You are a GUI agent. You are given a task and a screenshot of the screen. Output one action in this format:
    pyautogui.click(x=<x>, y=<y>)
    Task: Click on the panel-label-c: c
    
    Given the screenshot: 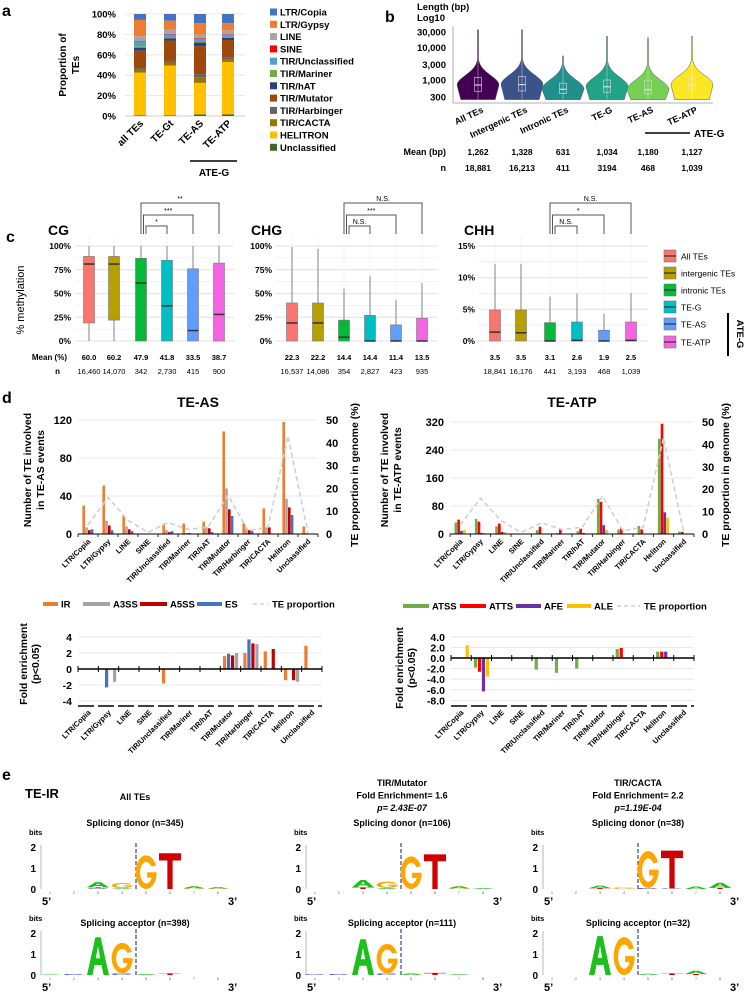 What is the action you would take?
    pyautogui.click(x=10, y=237)
    